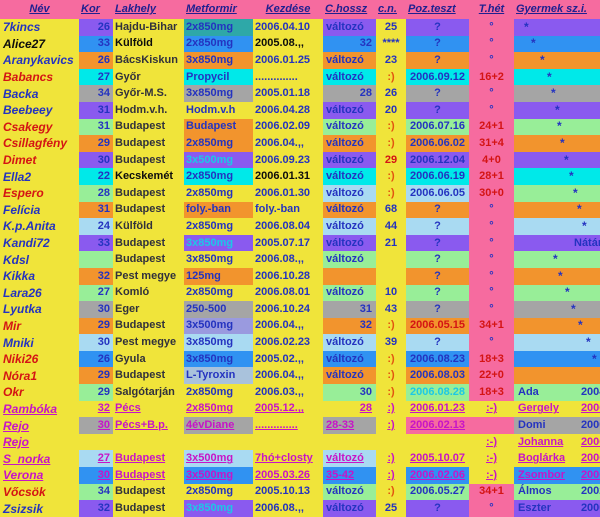  I want to click on name-cell: Verona, so click(23, 475).